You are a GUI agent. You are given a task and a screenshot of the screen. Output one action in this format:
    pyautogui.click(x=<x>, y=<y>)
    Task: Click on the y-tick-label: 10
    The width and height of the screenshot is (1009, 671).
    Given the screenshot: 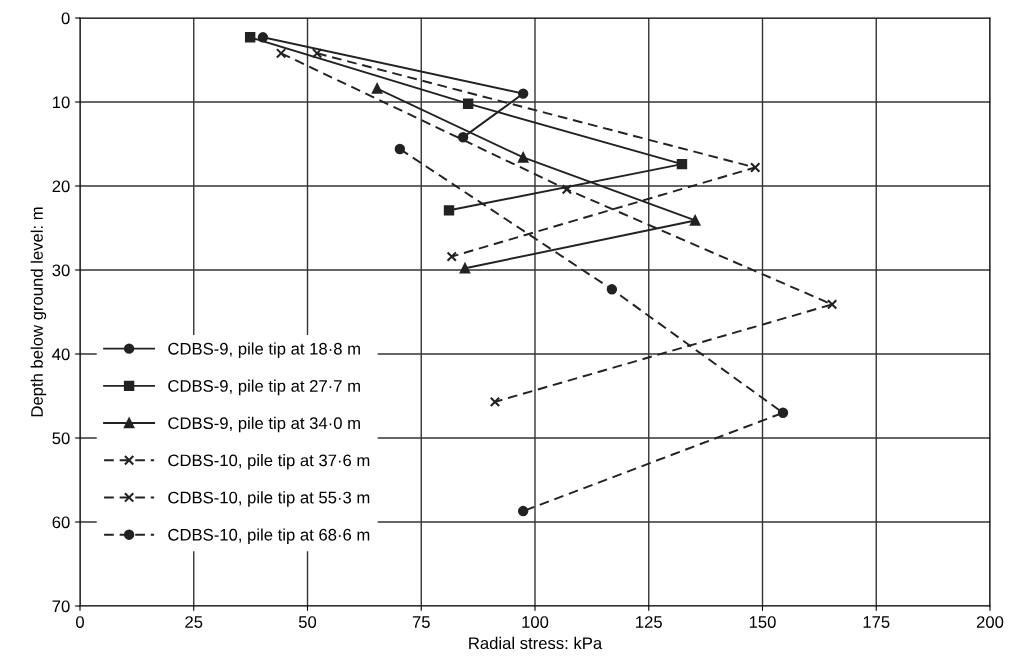 What is the action you would take?
    pyautogui.click(x=61, y=102)
    